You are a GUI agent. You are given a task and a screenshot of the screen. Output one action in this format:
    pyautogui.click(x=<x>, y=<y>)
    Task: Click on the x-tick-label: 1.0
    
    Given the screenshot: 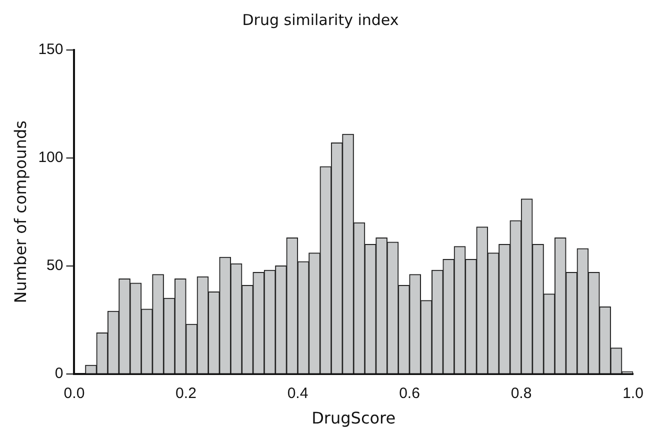 What is the action you would take?
    pyautogui.click(x=633, y=393)
    